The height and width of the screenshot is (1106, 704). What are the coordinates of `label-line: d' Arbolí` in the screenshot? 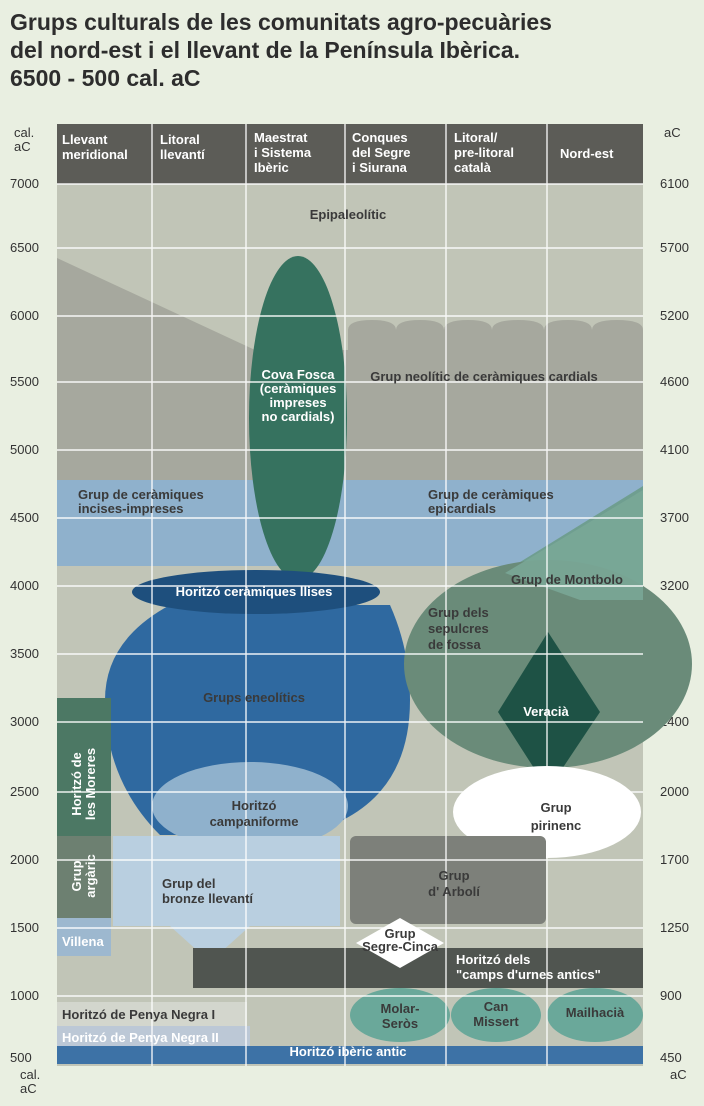 It's located at (454, 891).